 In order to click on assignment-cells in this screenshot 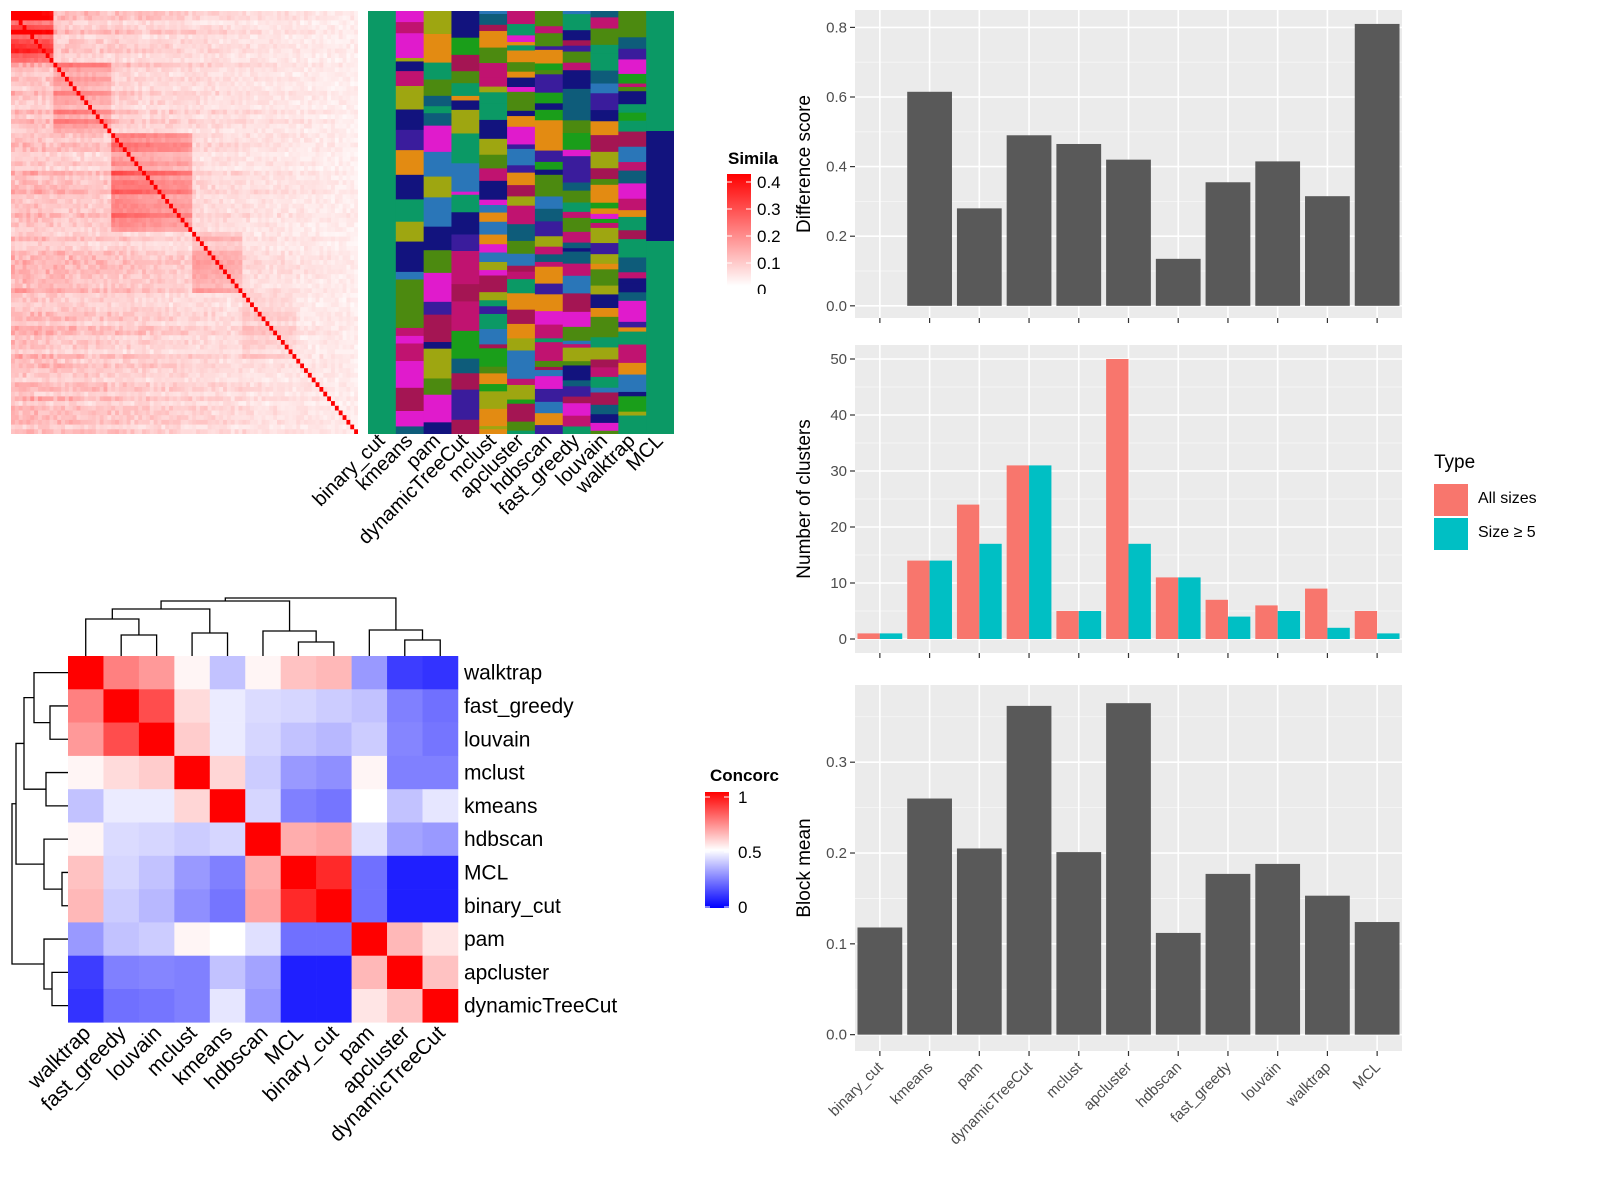, I will do `click(521, 222)`.